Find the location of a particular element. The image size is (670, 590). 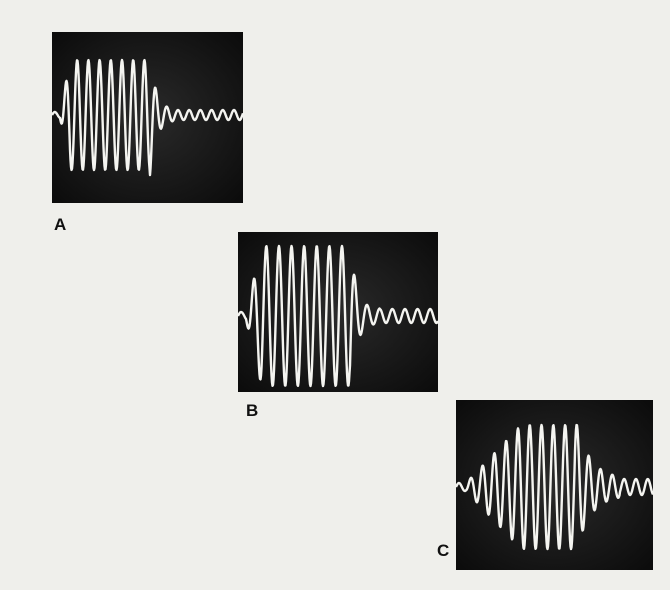

waveform-b is located at coordinates (338, 316).